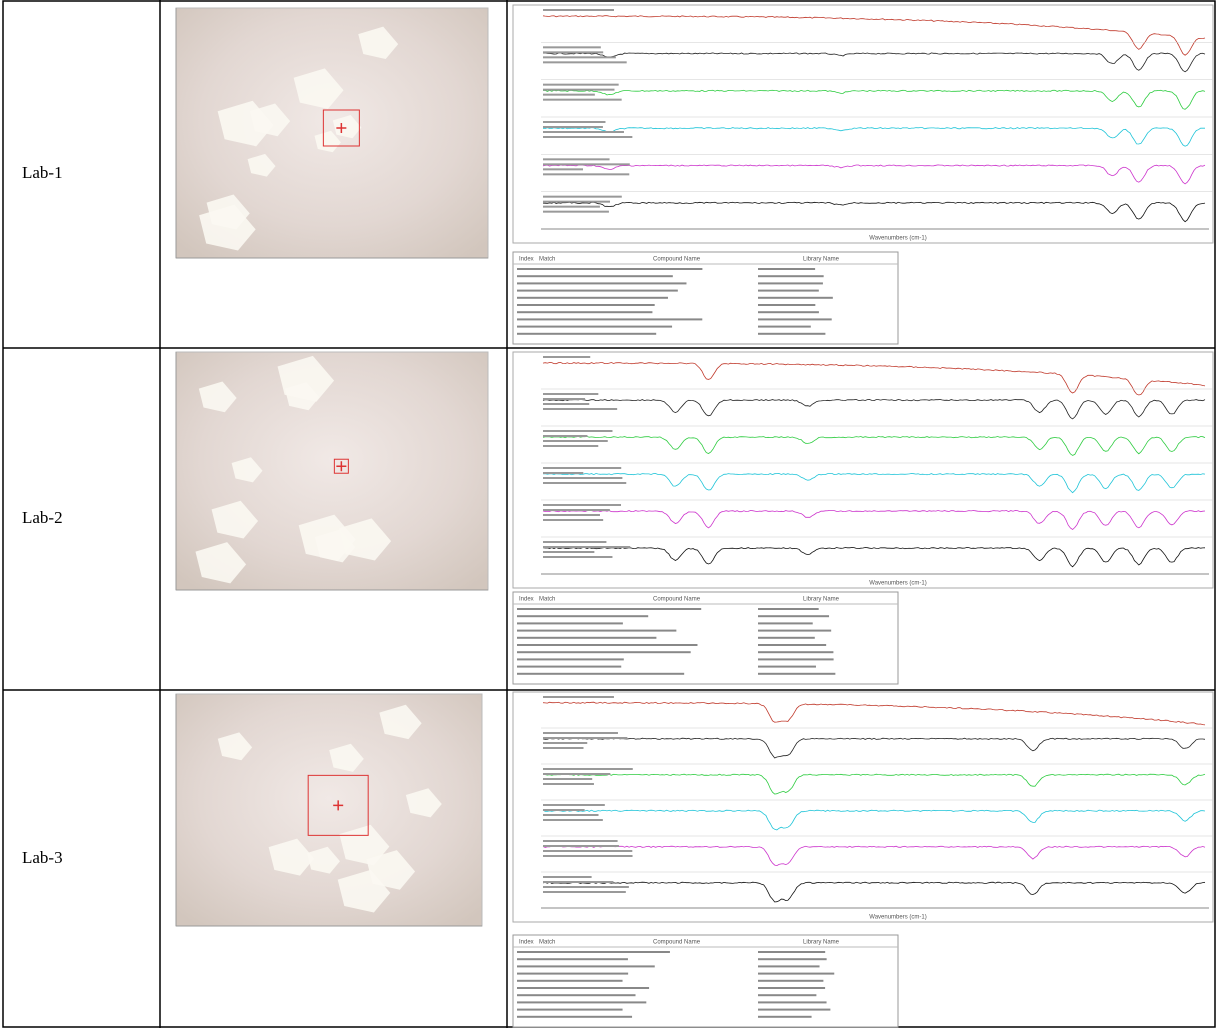  I want to click on row-label: Lab-3, so click(42, 857).